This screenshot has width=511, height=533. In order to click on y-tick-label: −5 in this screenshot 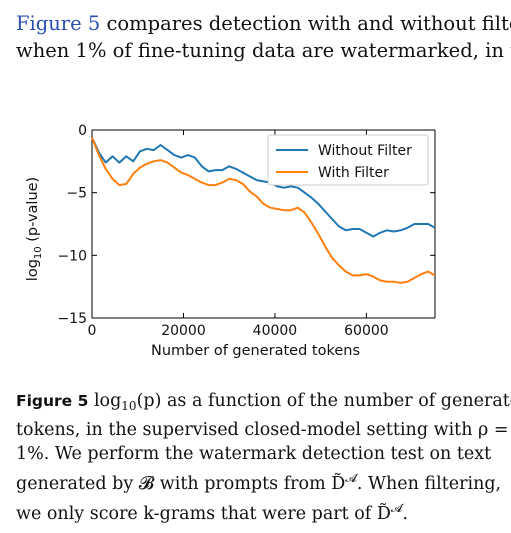, I will do `click(76, 194)`.